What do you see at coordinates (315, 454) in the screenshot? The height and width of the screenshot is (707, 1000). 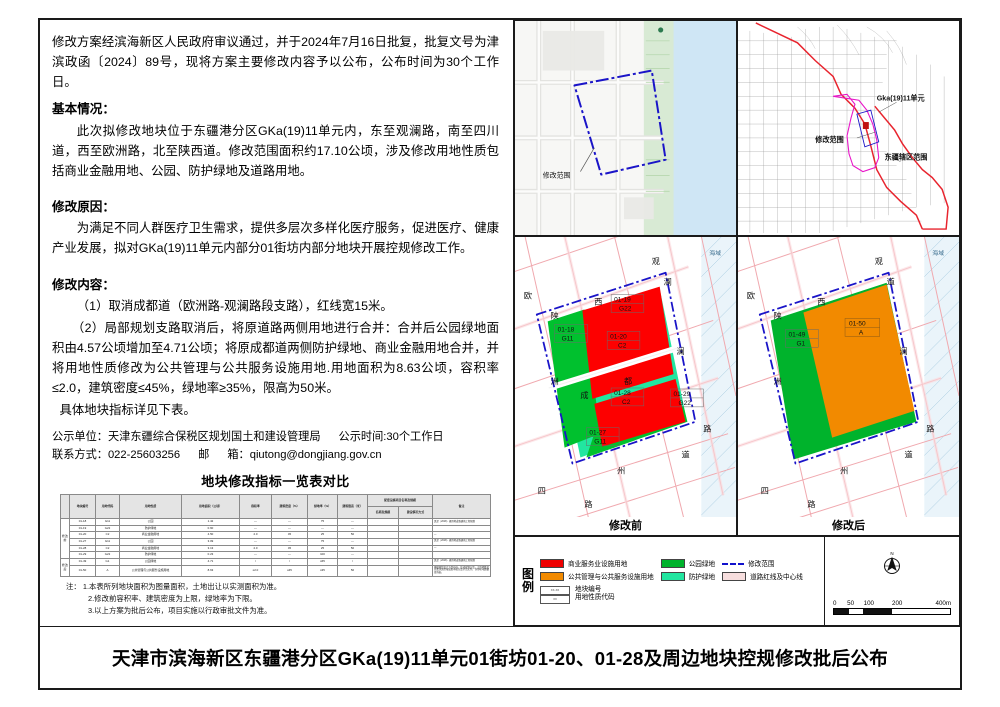 I see `email-value: qiutong@dongjiang.gov.cn` at bounding box center [315, 454].